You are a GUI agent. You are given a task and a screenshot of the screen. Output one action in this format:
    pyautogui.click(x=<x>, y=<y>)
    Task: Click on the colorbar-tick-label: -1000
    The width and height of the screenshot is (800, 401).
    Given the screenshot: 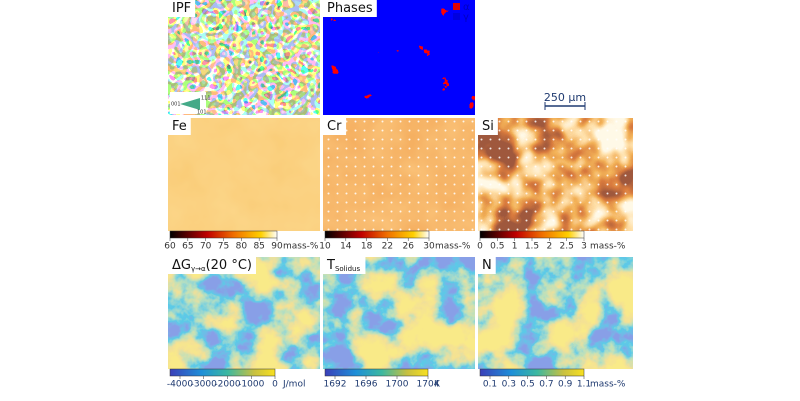 What is the action you would take?
    pyautogui.click(x=251, y=385)
    